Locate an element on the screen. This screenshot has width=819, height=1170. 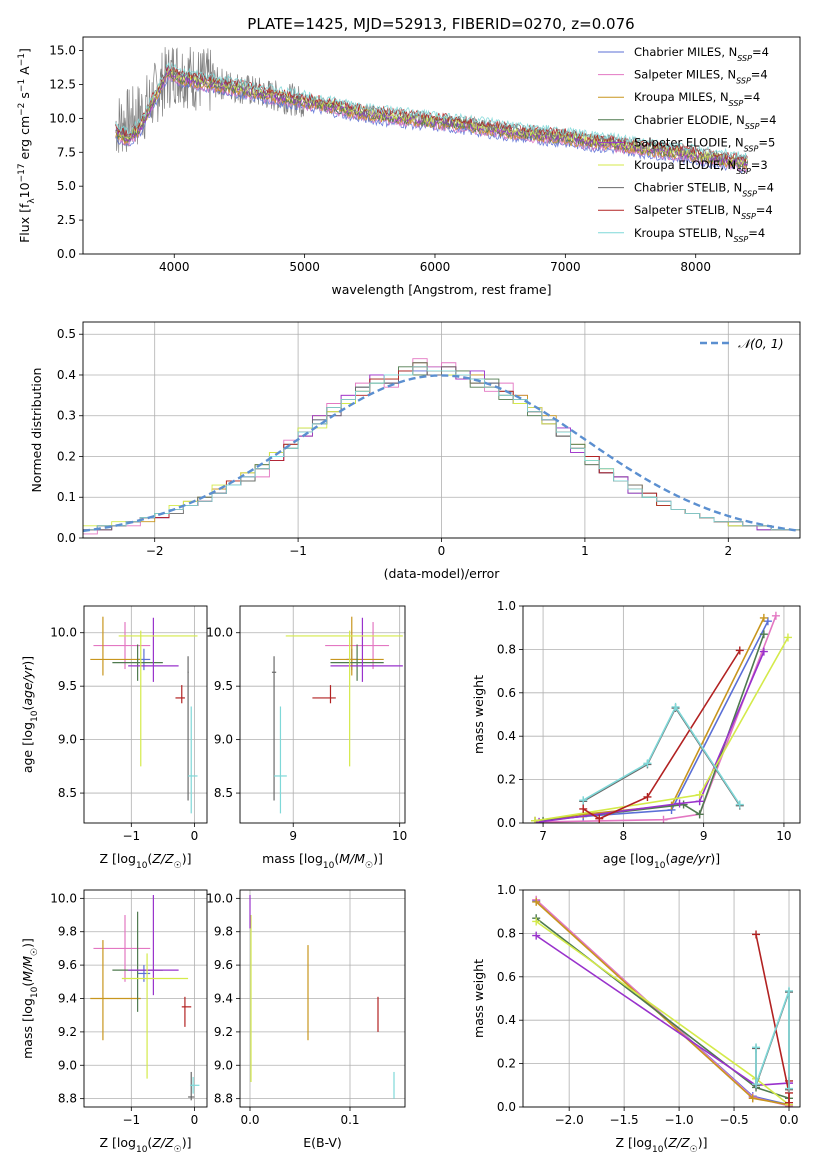
panel-age_vs_mass: 9 10 8.5 9.0 9.5 10.0 mass [log10(M/M☉)] is located at coordinates (306, 738).